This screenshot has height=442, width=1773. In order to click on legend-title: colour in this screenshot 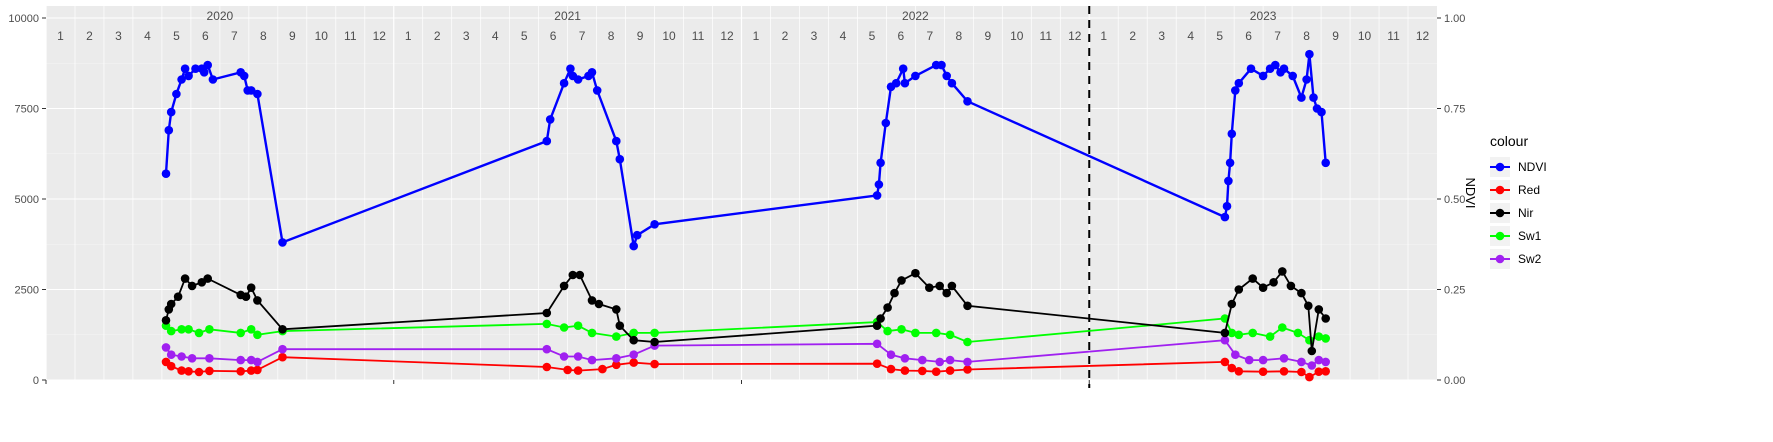, I will do `click(1509, 141)`.